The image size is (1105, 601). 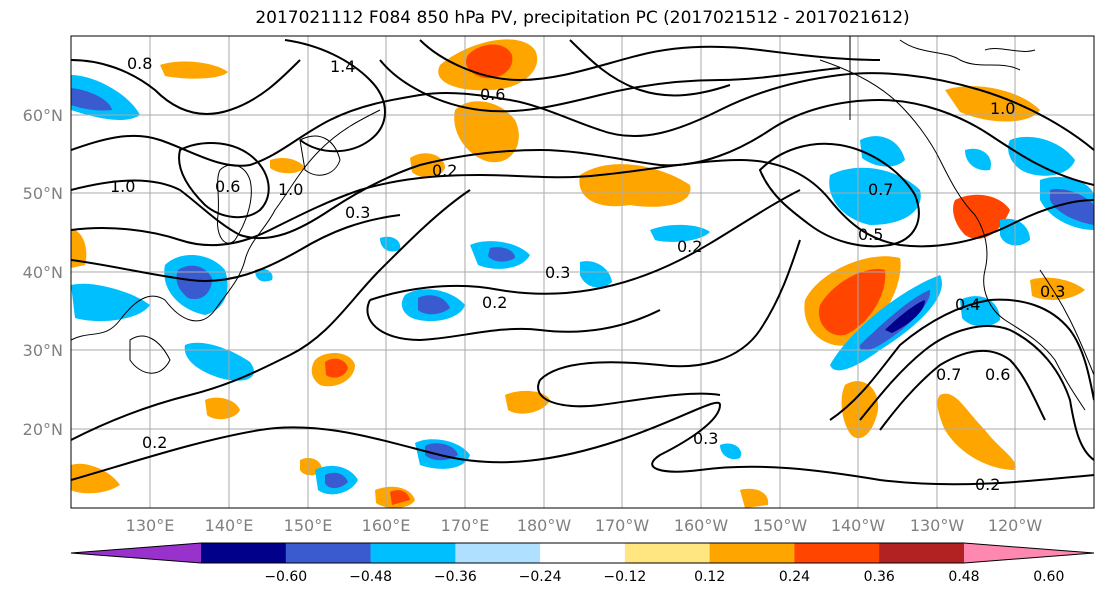 I want to click on lon-label: 150°W, so click(x=780, y=525).